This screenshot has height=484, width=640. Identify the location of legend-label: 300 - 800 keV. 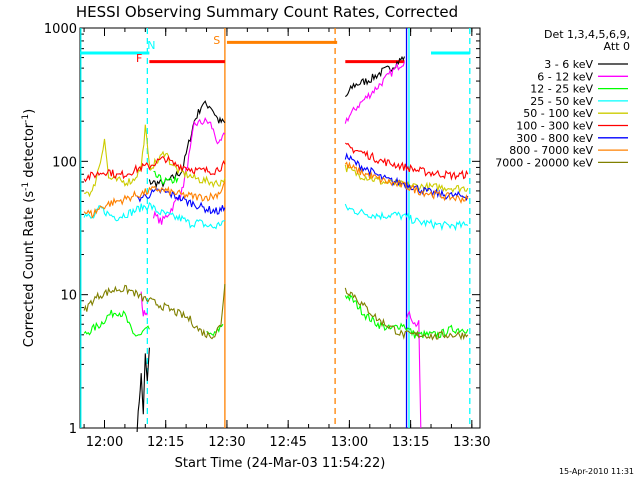
(554, 138).